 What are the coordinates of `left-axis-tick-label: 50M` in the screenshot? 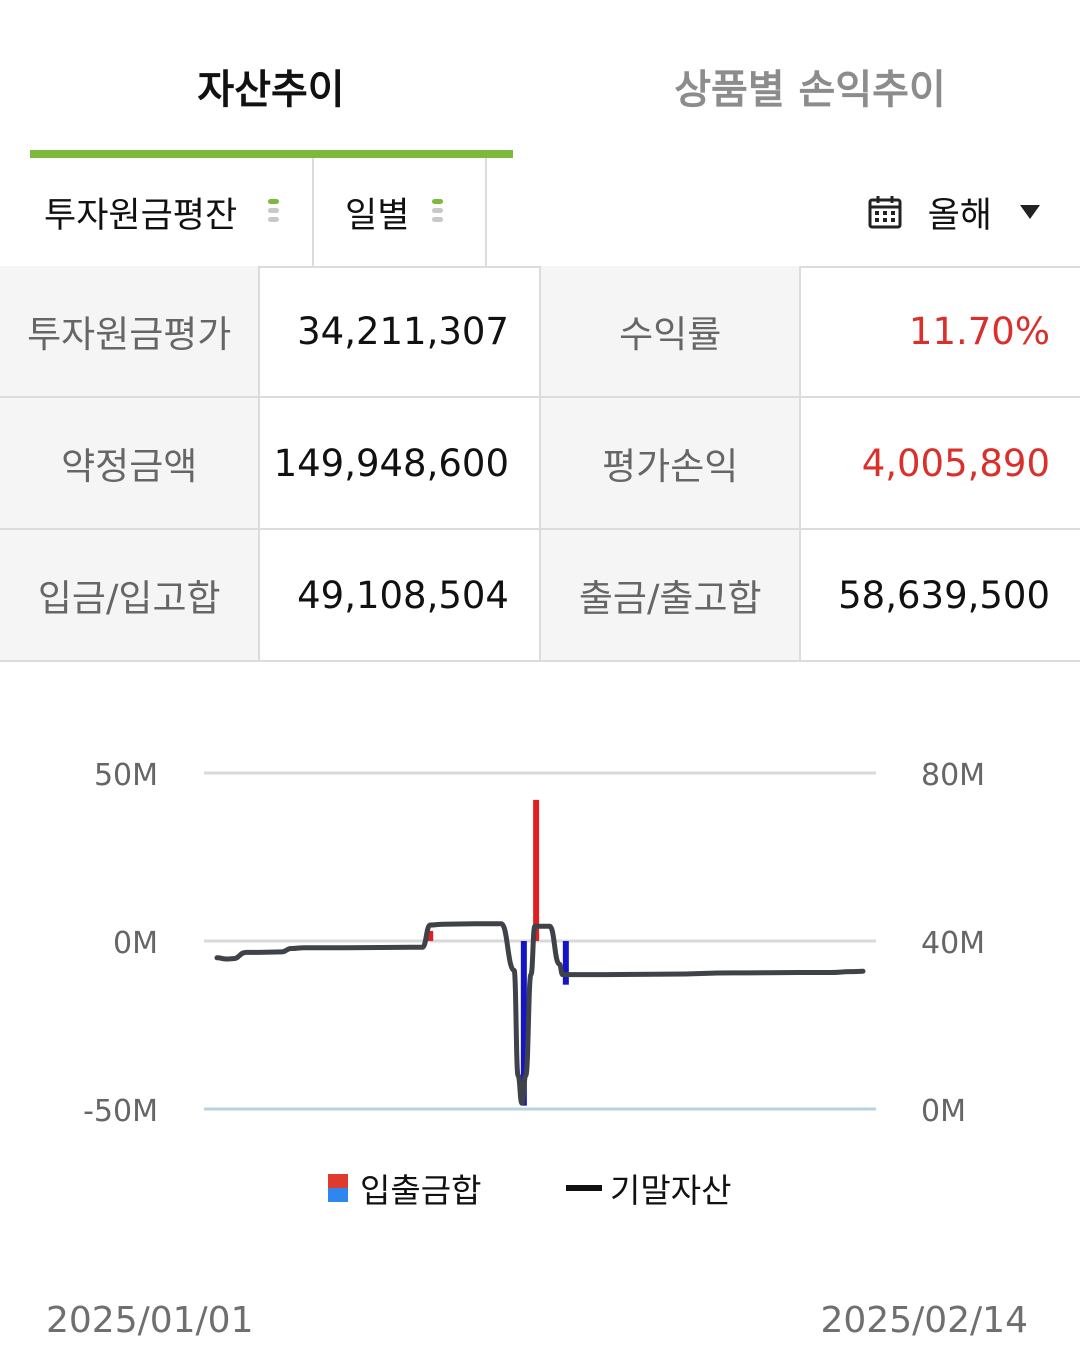 It's located at (126, 775).